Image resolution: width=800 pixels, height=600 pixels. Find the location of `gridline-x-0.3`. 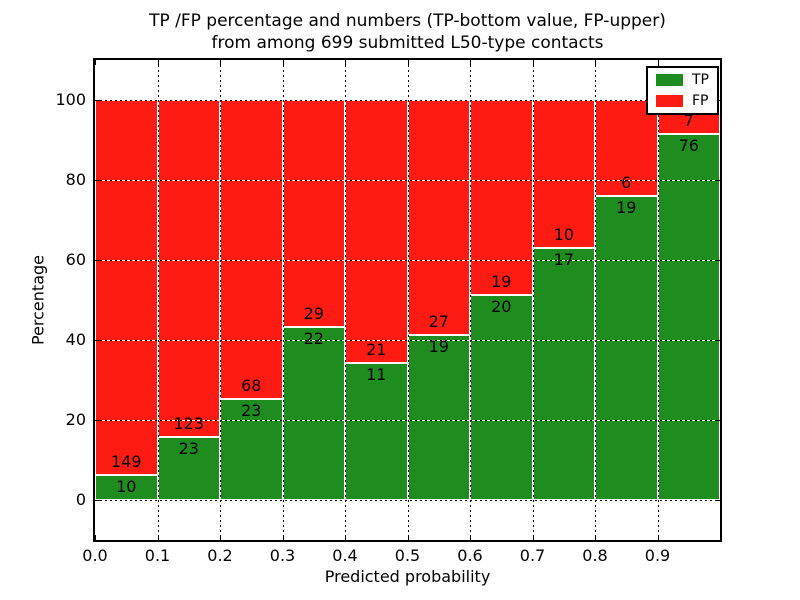

gridline-x-0.3 is located at coordinates (283, 300).